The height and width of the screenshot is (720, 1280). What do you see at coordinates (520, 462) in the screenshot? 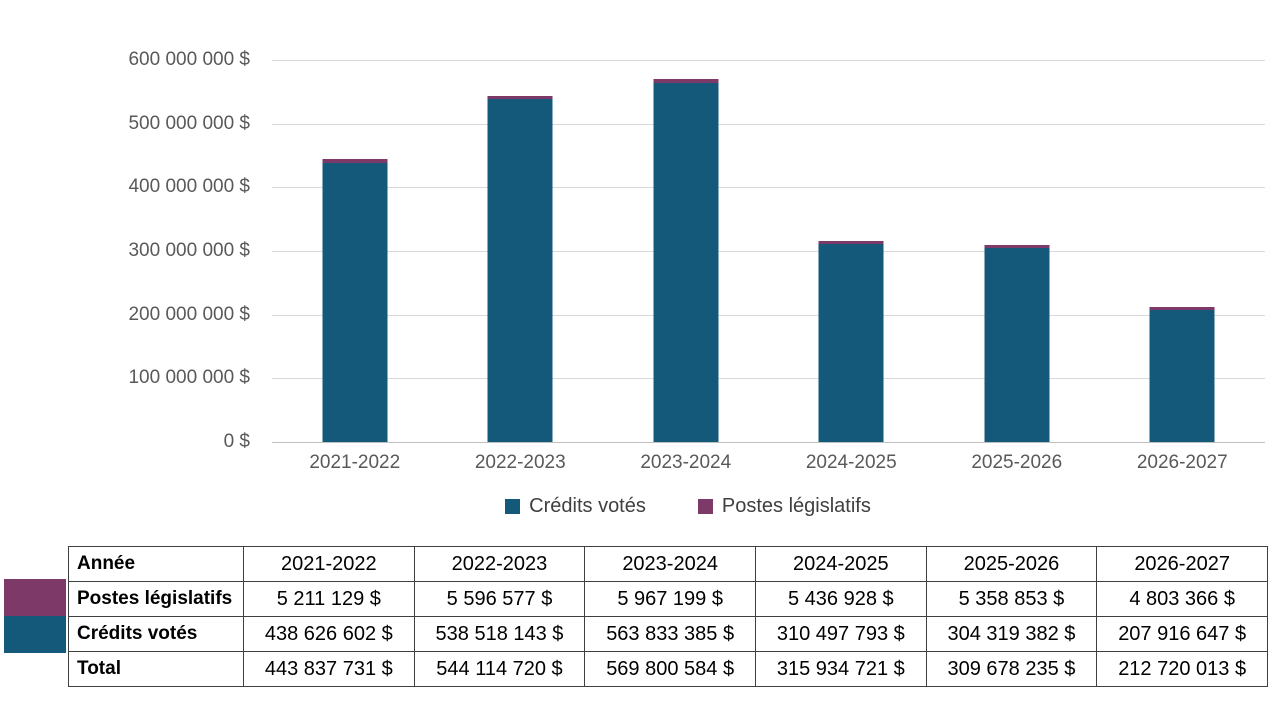
I see `x-axis-category-label: 2022-2023` at bounding box center [520, 462].